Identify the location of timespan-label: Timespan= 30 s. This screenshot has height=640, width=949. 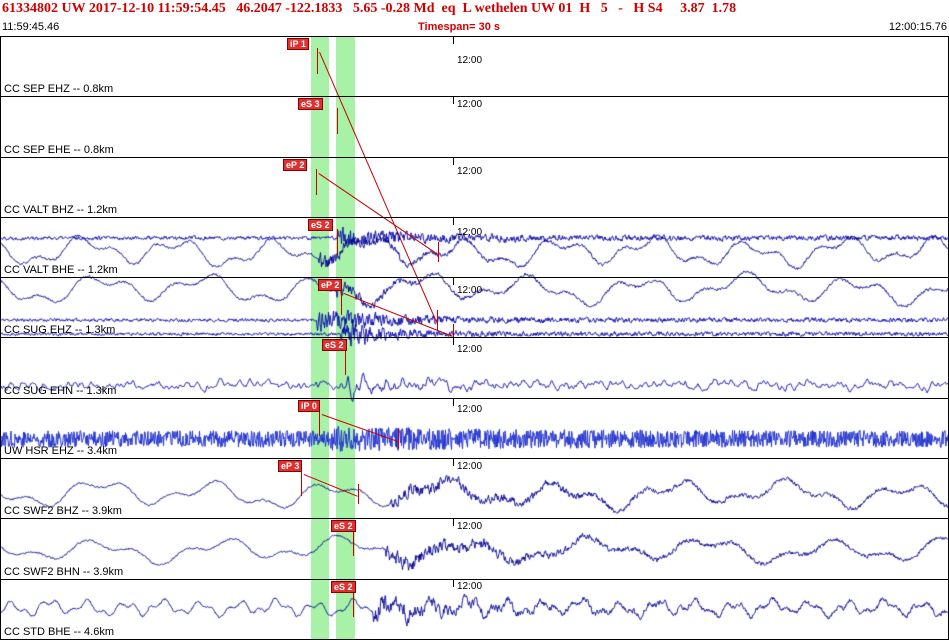
(459, 27).